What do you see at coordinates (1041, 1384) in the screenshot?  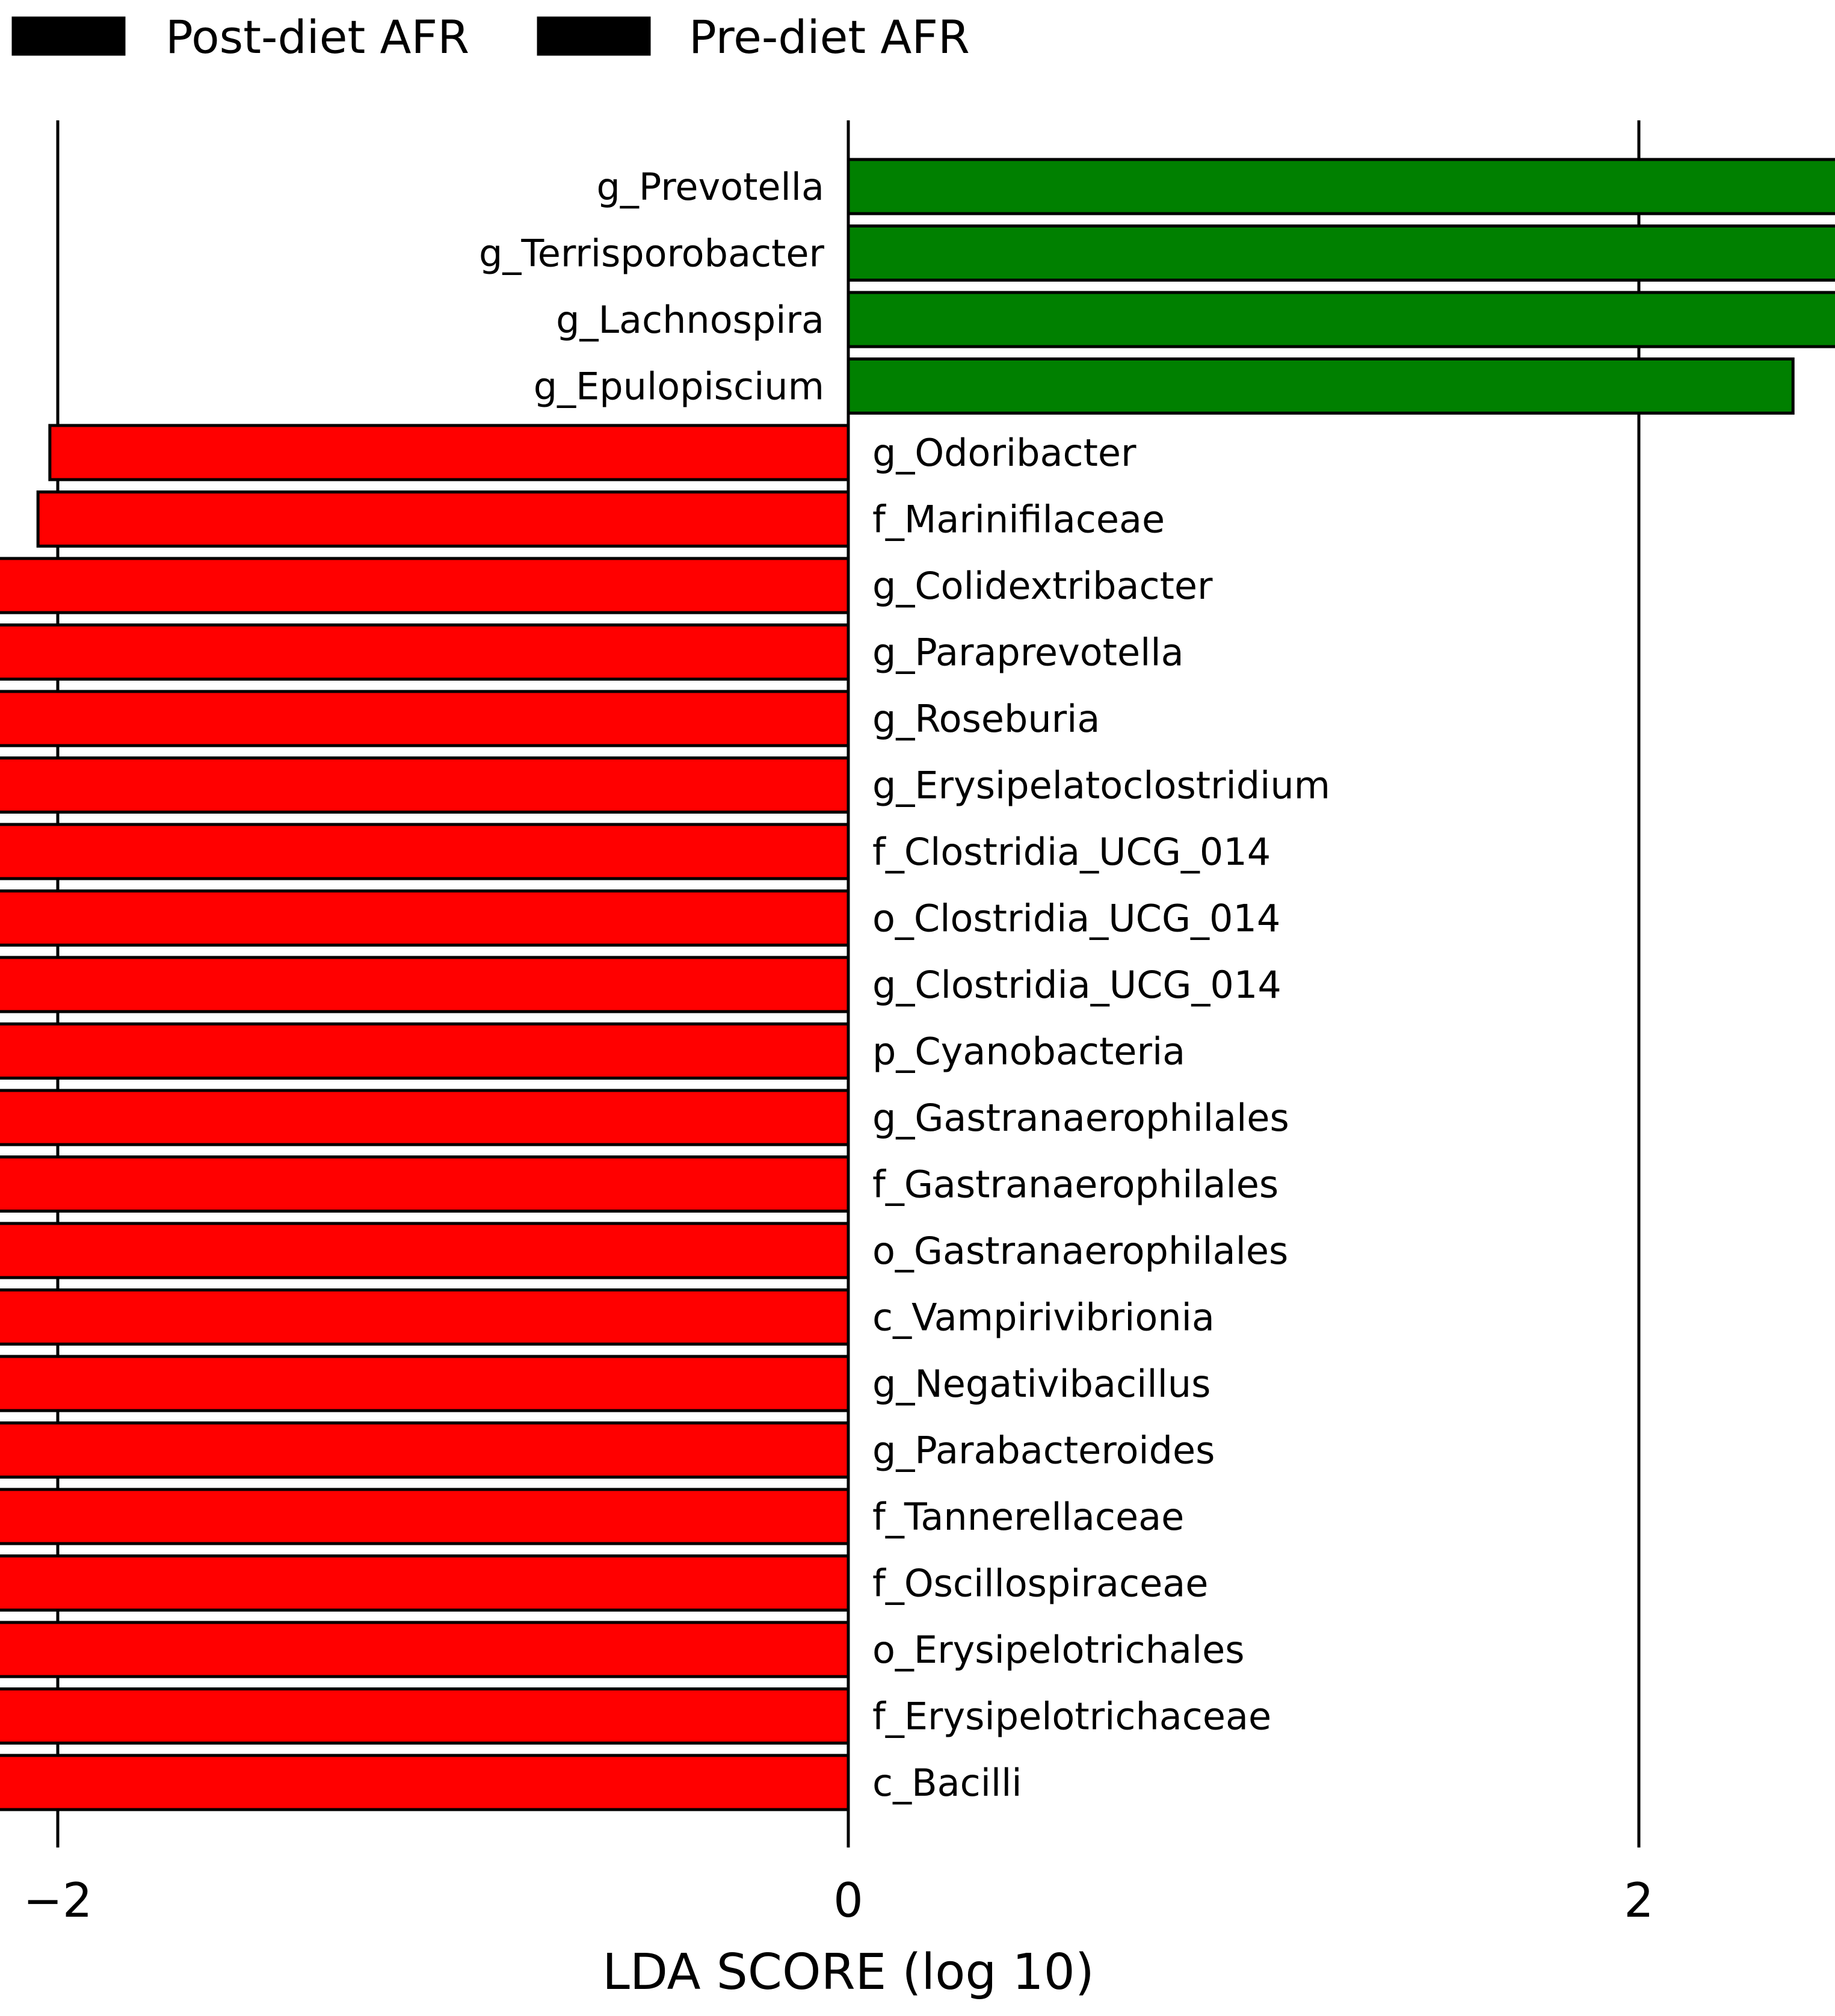 I see `bar-label: g_Negativibacillus` at bounding box center [1041, 1384].